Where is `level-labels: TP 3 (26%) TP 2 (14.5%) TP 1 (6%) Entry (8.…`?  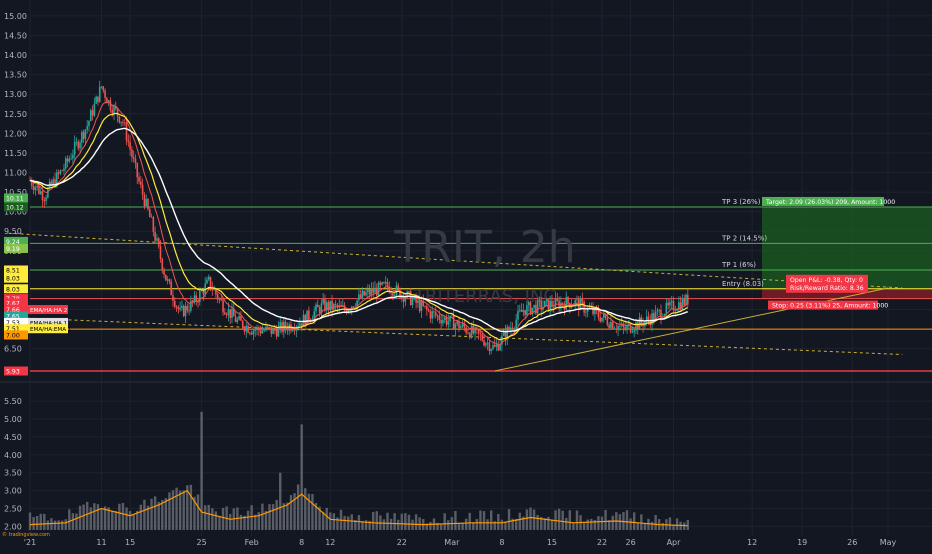 level-labels: TP 3 (26%) TP 2 (14.5%) TP 1 (6%) Entry (8.… is located at coordinates (808, 253).